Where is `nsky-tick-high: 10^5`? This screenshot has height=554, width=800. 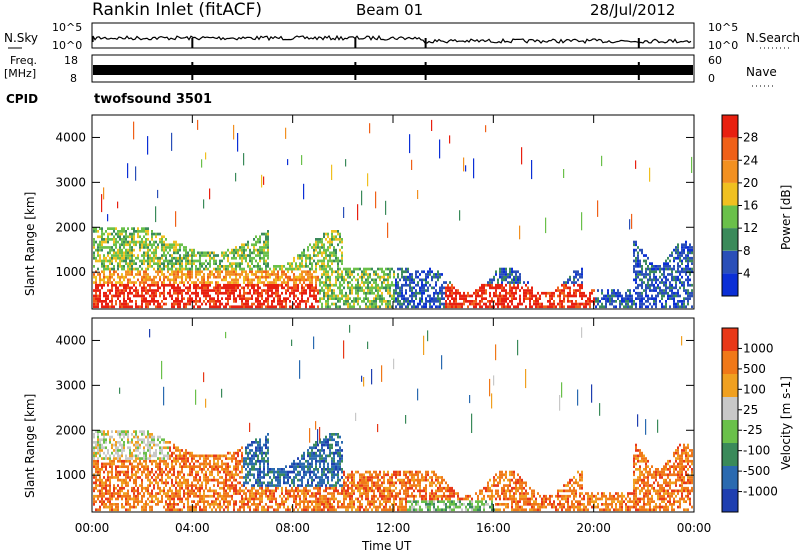
nsky-tick-high: 10^5 is located at coordinates (67, 27).